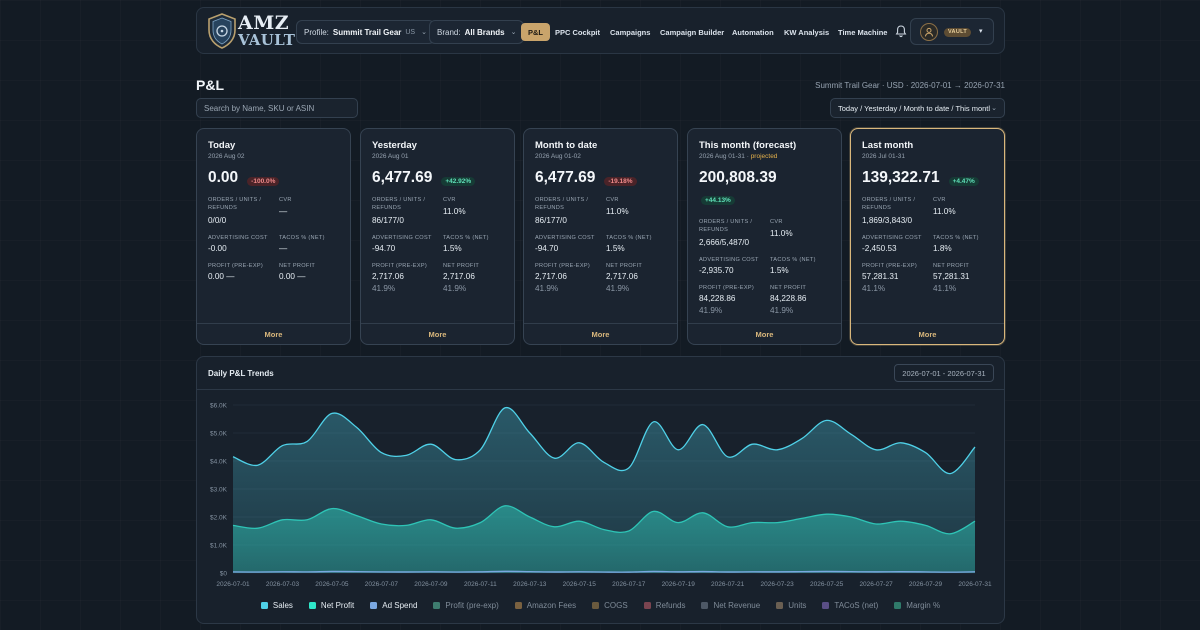  Describe the element at coordinates (718, 200) in the screenshot. I see `delta-badge: +44.13%` at that location.